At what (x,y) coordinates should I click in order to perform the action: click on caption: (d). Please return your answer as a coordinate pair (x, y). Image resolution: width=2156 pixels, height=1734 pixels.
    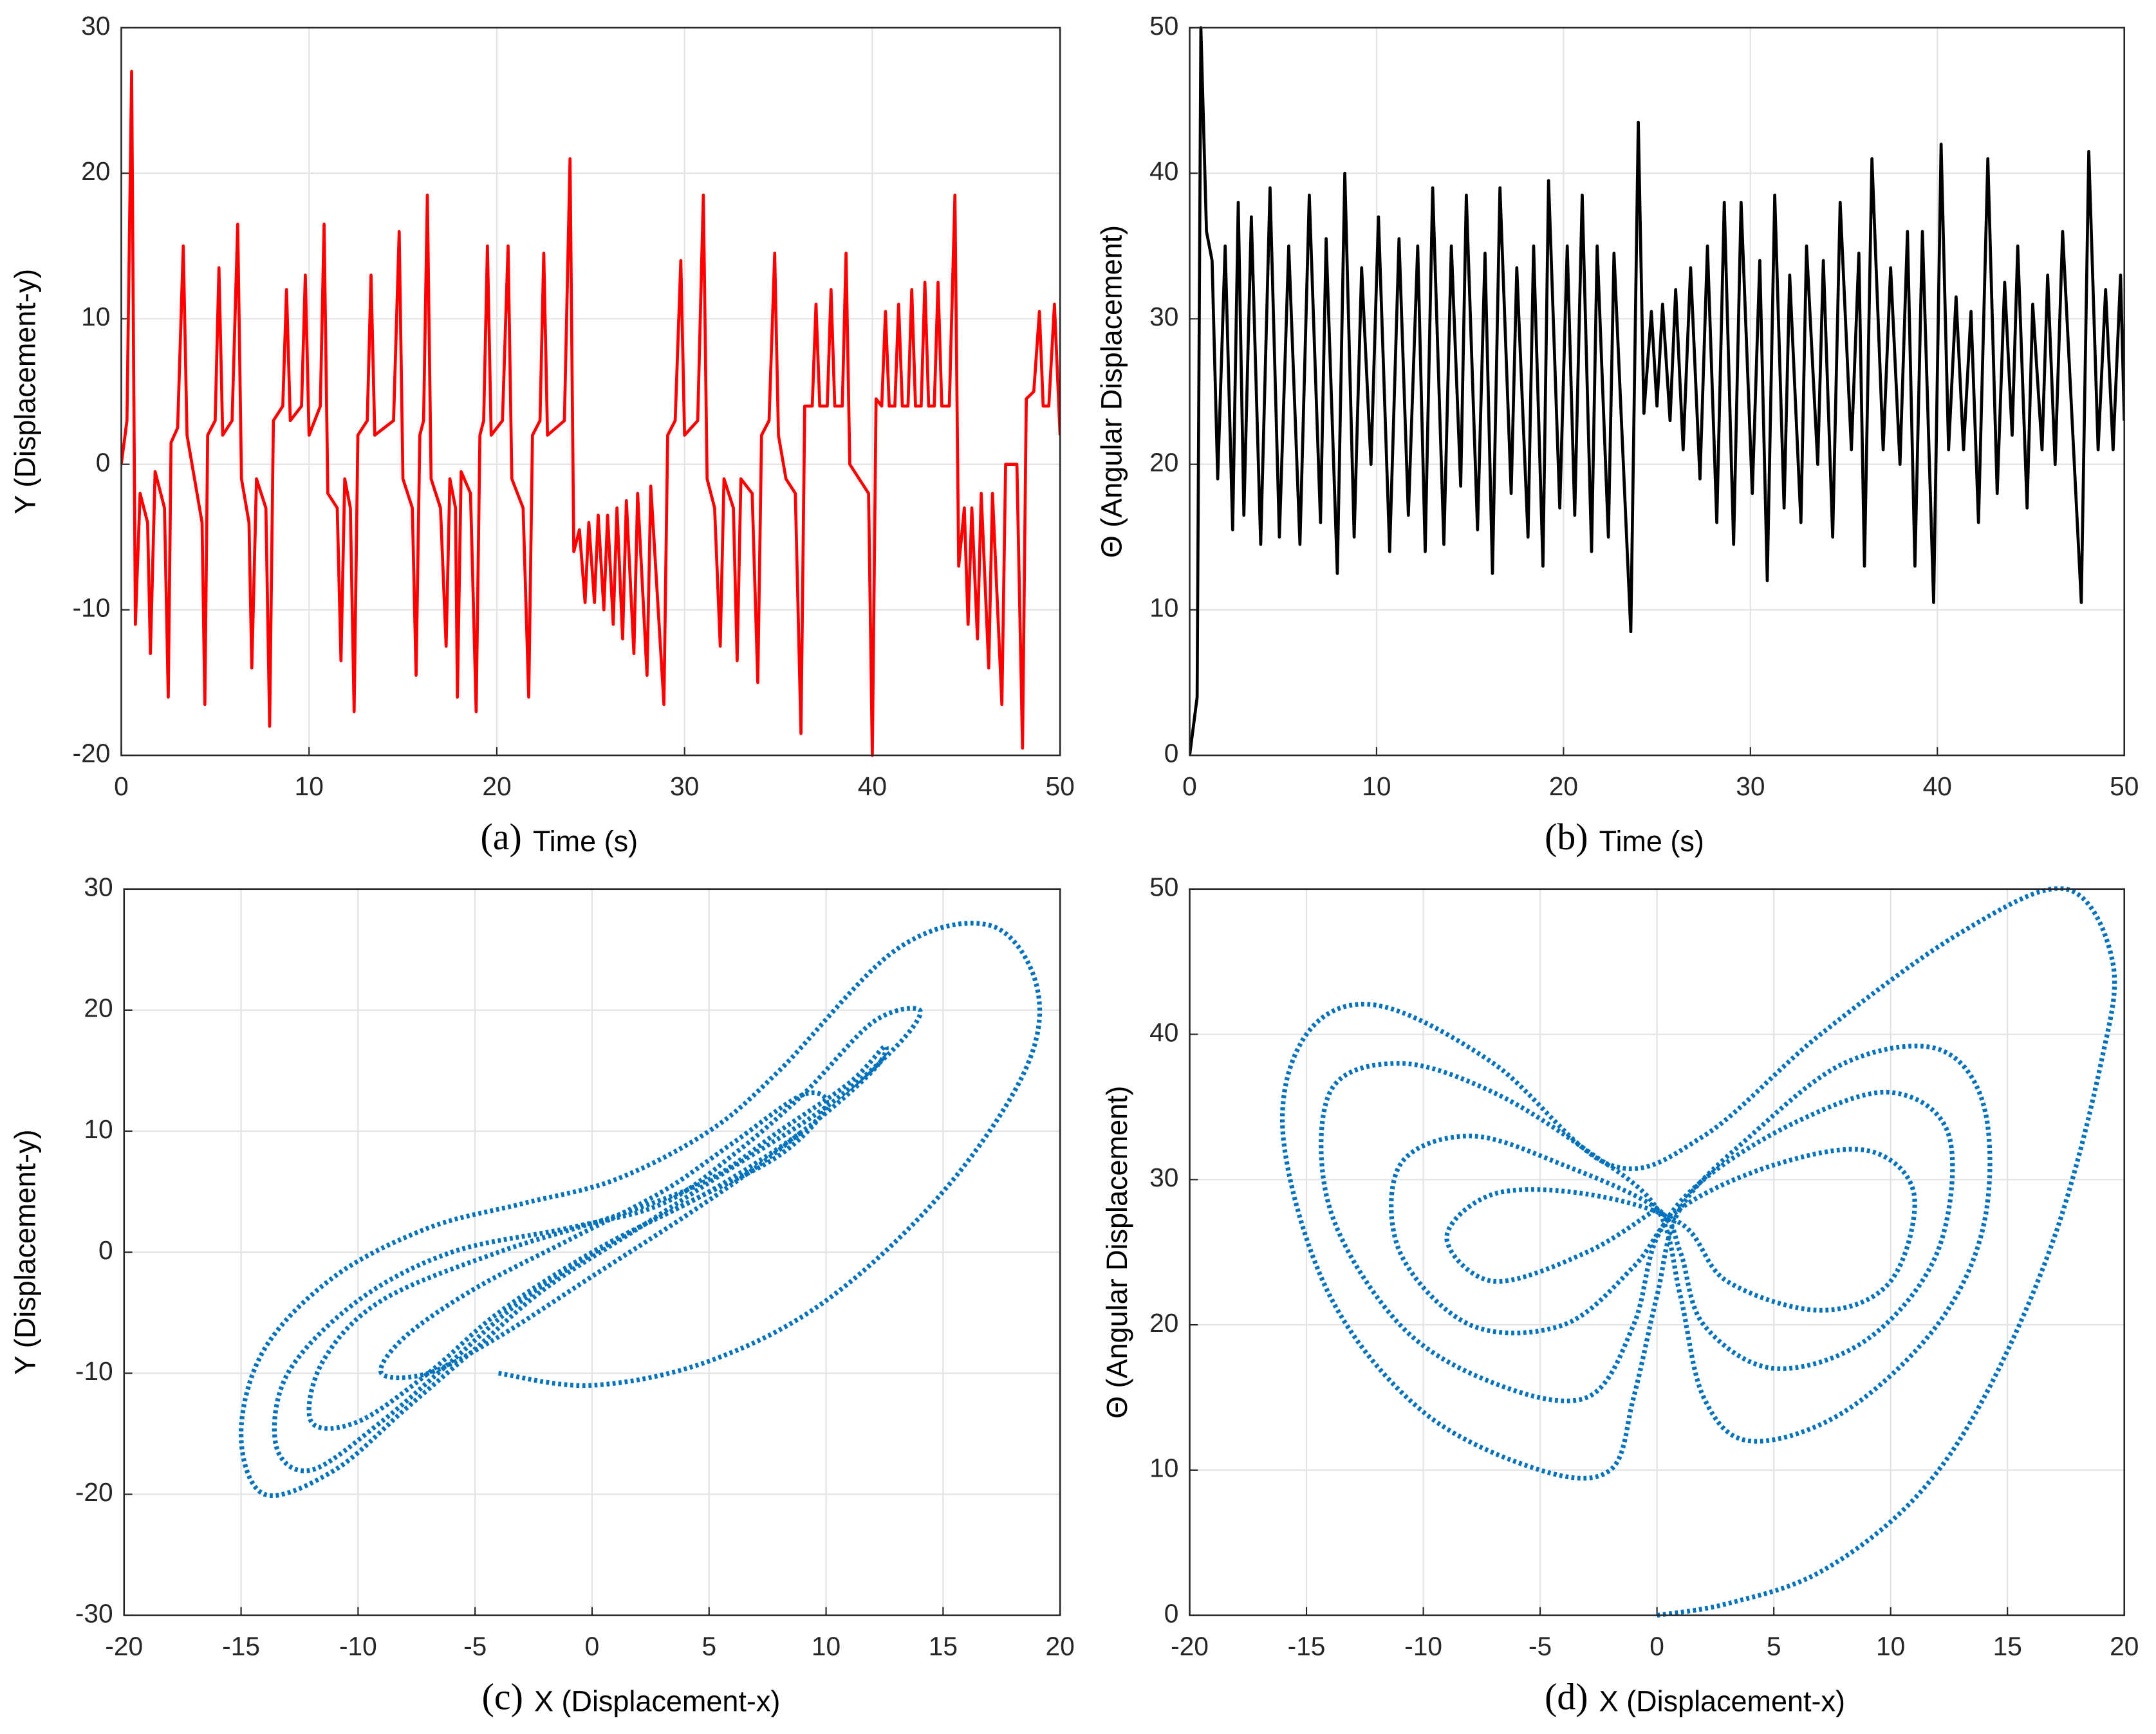
    Looking at the image, I should click on (1566, 1697).